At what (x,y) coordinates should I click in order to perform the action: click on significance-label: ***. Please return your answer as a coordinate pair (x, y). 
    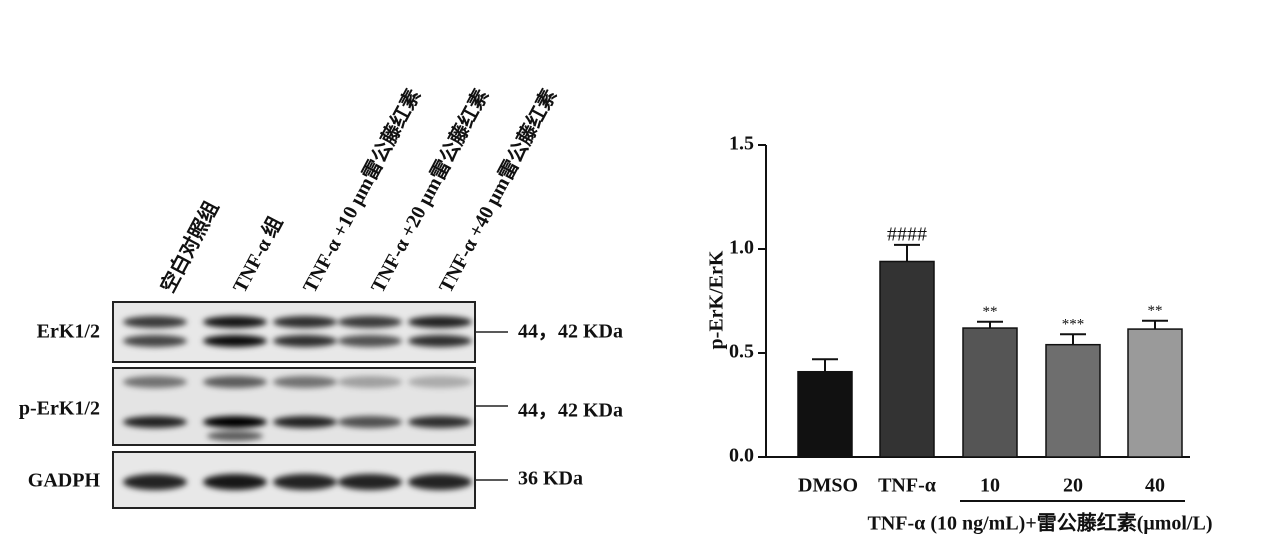
    Looking at the image, I should click on (1073, 325).